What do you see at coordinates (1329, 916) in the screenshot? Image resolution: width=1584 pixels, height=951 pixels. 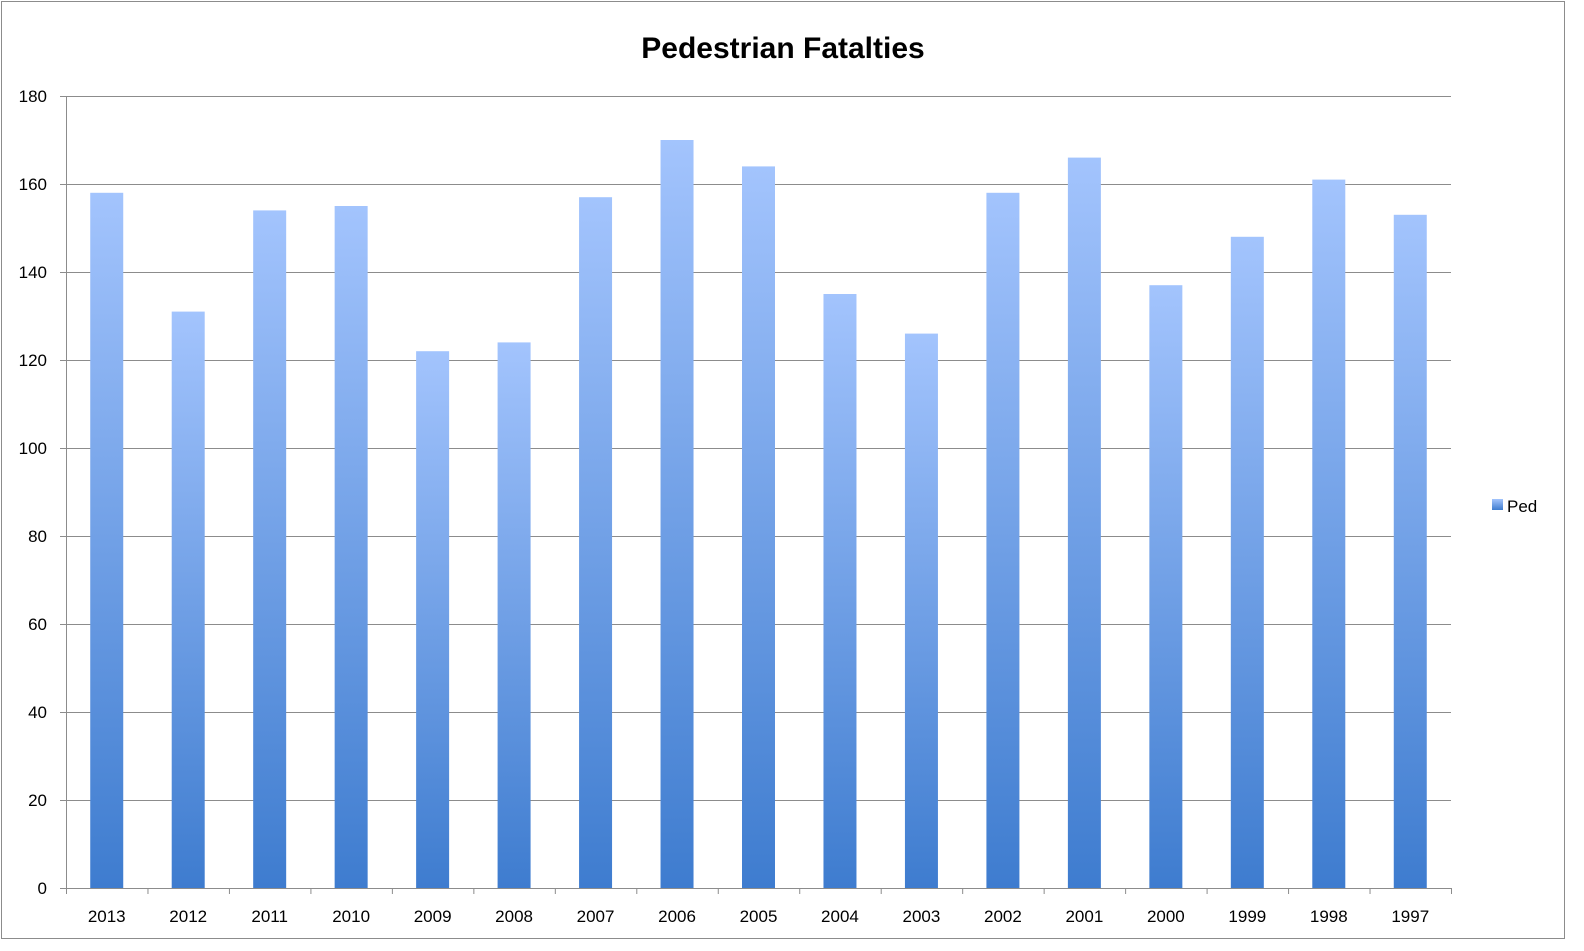 I see `x-tick-label-1998: 1998` at bounding box center [1329, 916].